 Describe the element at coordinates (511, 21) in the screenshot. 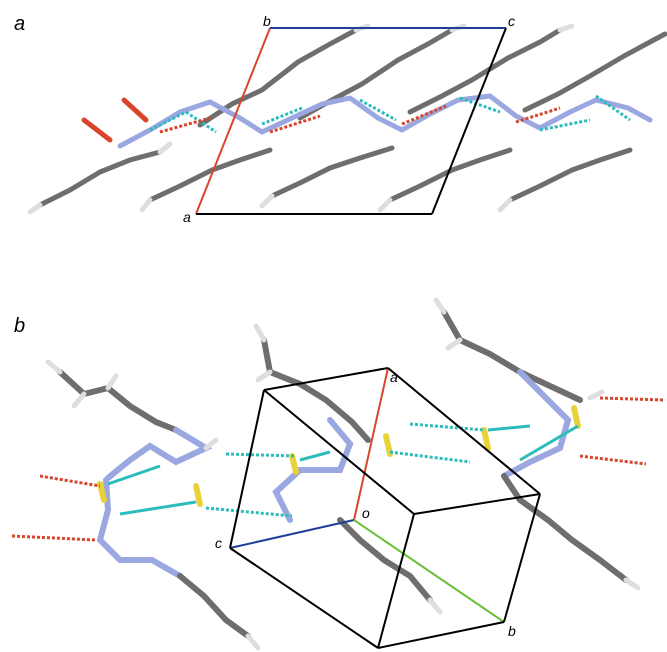

I see `panel-a-axis-label-c: c` at that location.